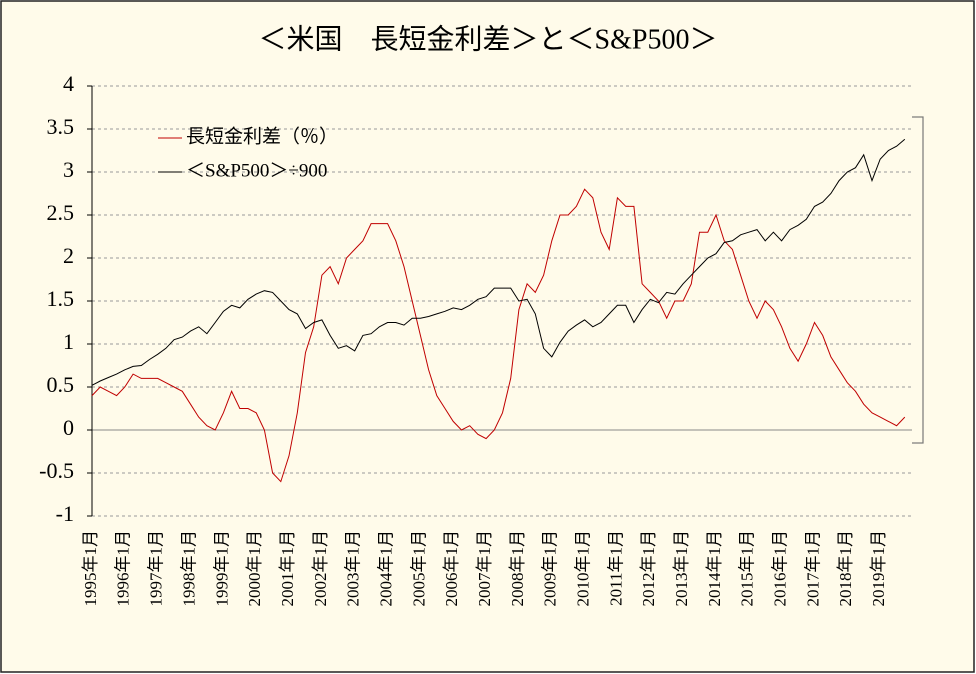  What do you see at coordinates (451, 568) in the screenshot?
I see `x-tick-label: 2006年1月` at bounding box center [451, 568].